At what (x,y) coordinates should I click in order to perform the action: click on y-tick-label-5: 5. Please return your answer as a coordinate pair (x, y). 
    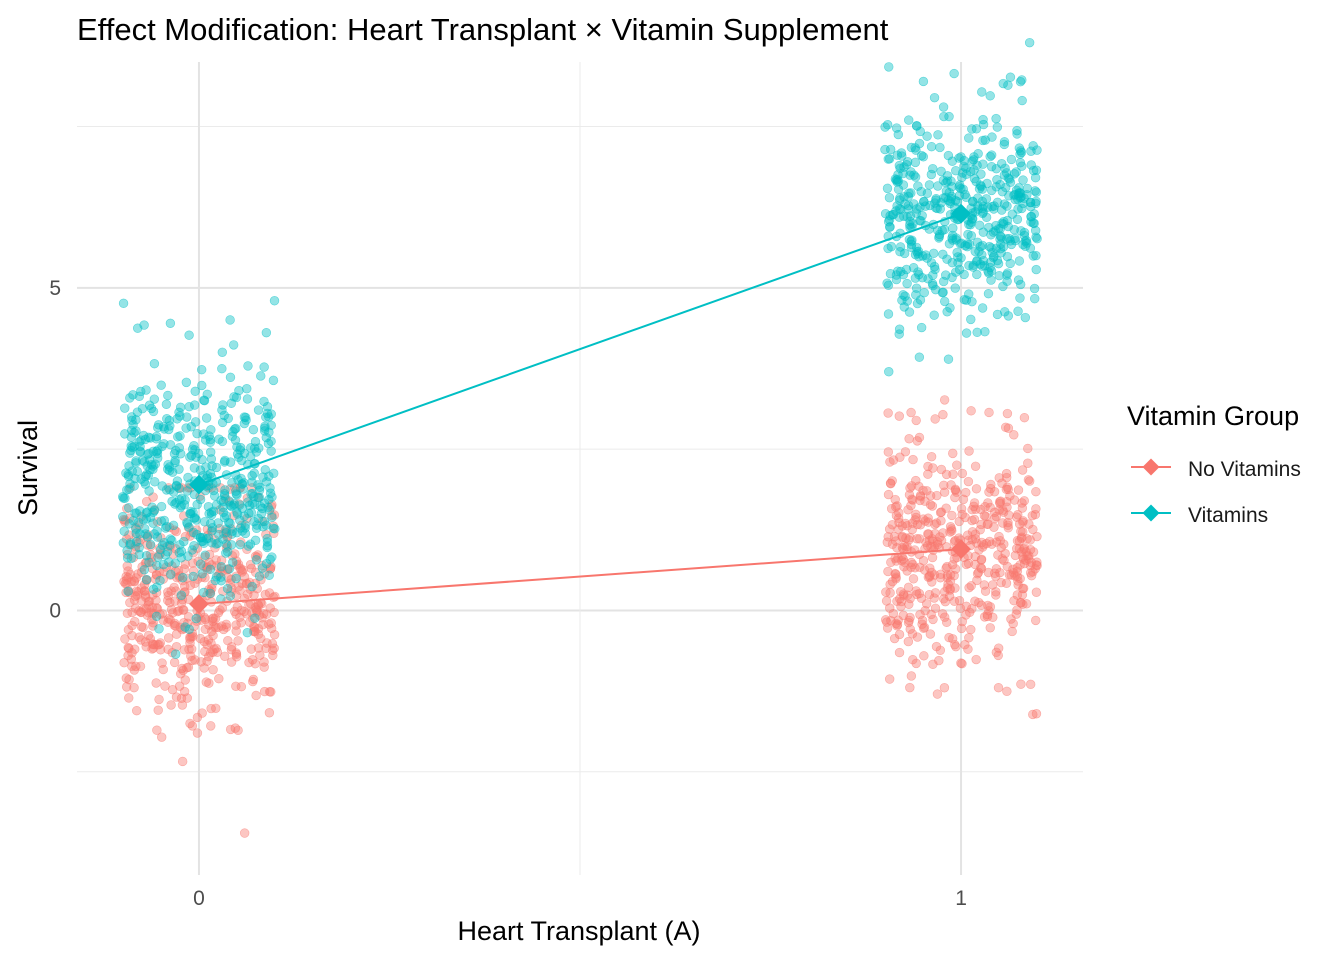
    Looking at the image, I should click on (55, 288).